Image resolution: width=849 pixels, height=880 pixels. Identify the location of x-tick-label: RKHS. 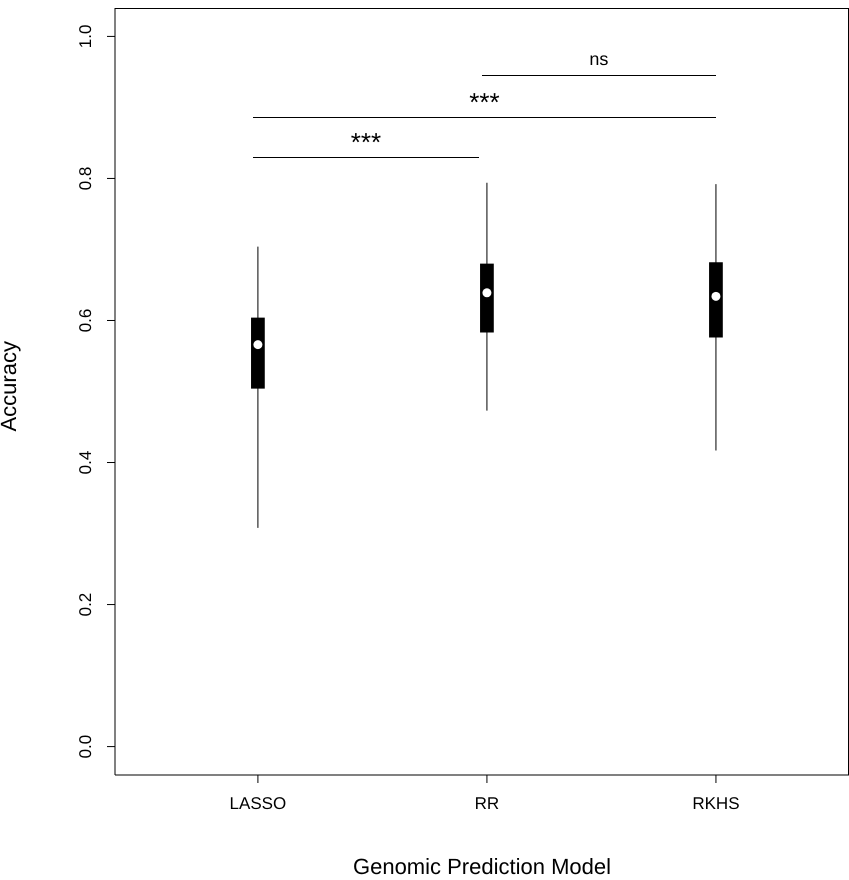
(716, 804).